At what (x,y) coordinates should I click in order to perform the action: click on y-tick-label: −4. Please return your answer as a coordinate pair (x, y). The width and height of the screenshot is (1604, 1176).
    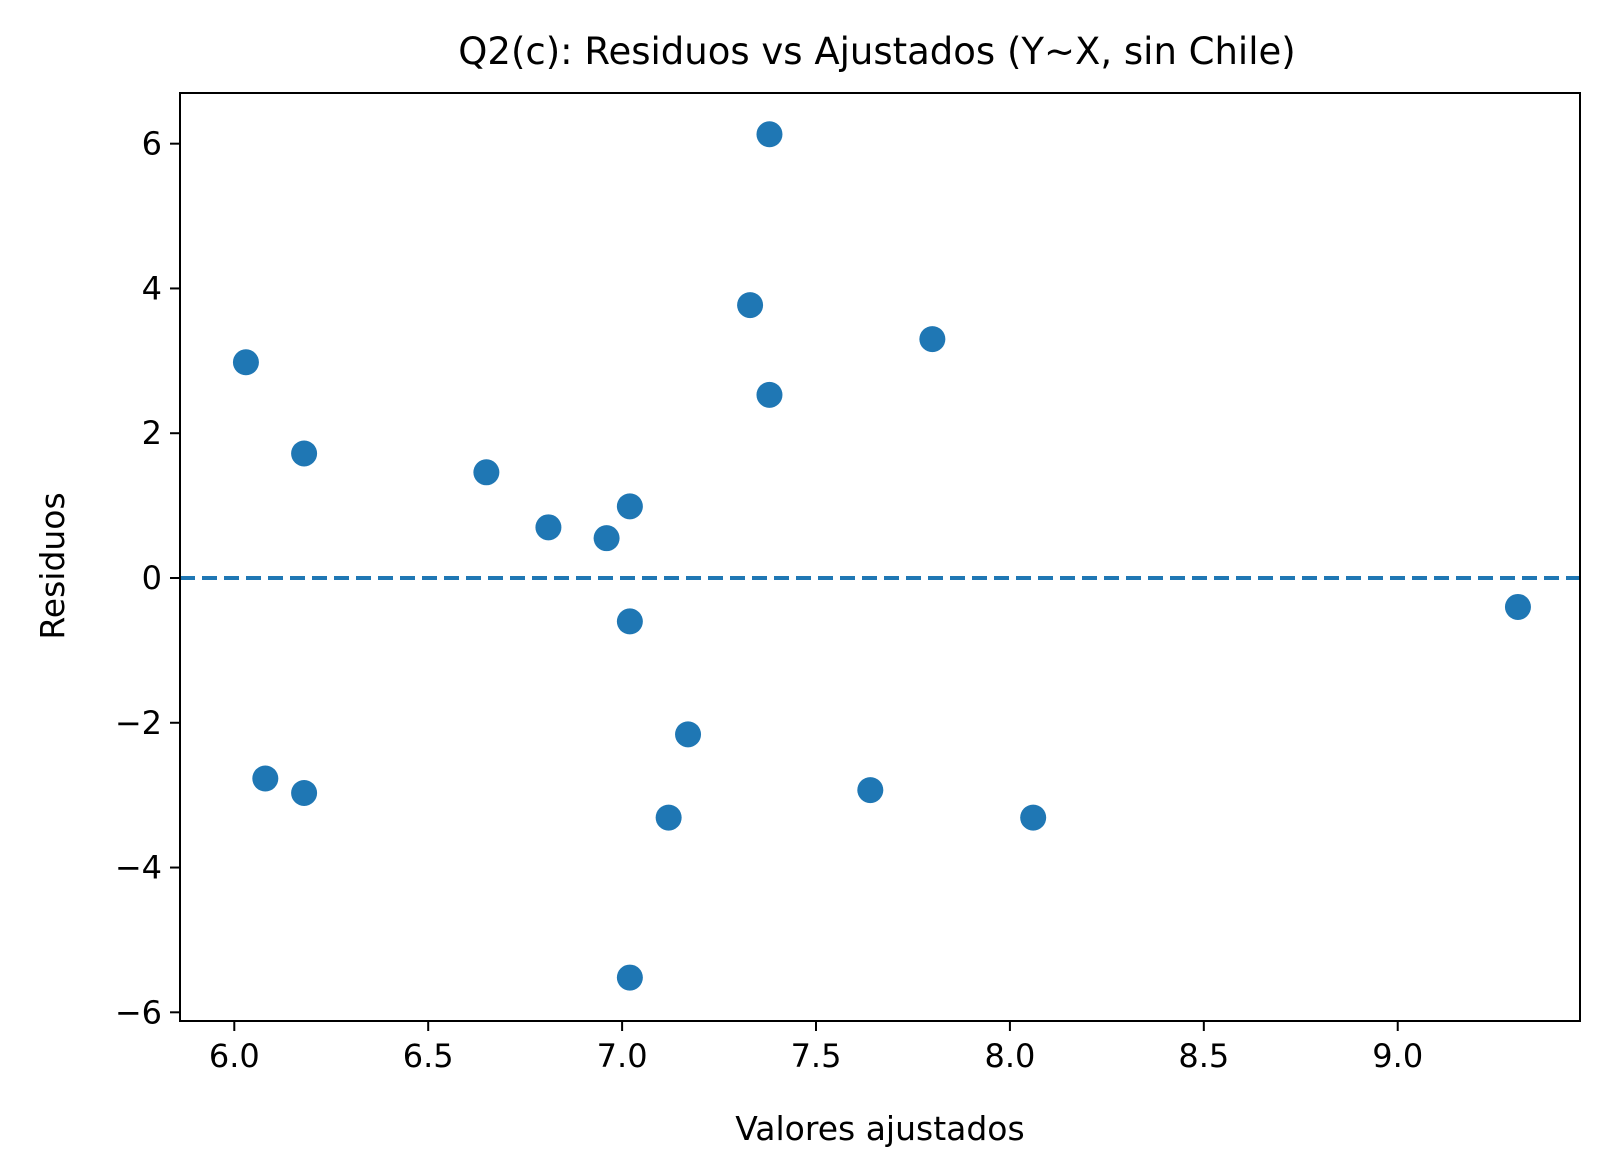
    Looking at the image, I should click on (138, 868).